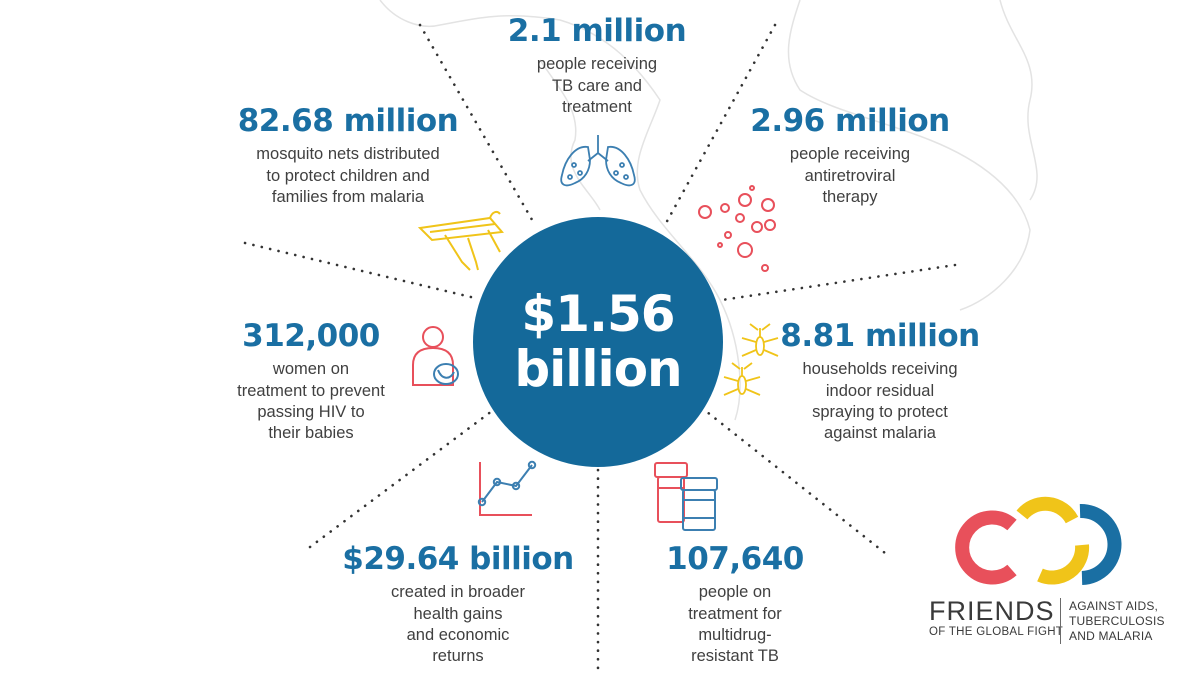  I want to click on logo-divider, so click(1060, 621).